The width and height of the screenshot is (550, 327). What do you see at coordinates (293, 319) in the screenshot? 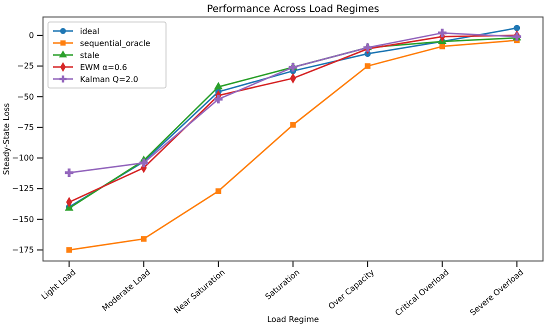
I see `x-axis-title: Load Regime` at bounding box center [293, 319].